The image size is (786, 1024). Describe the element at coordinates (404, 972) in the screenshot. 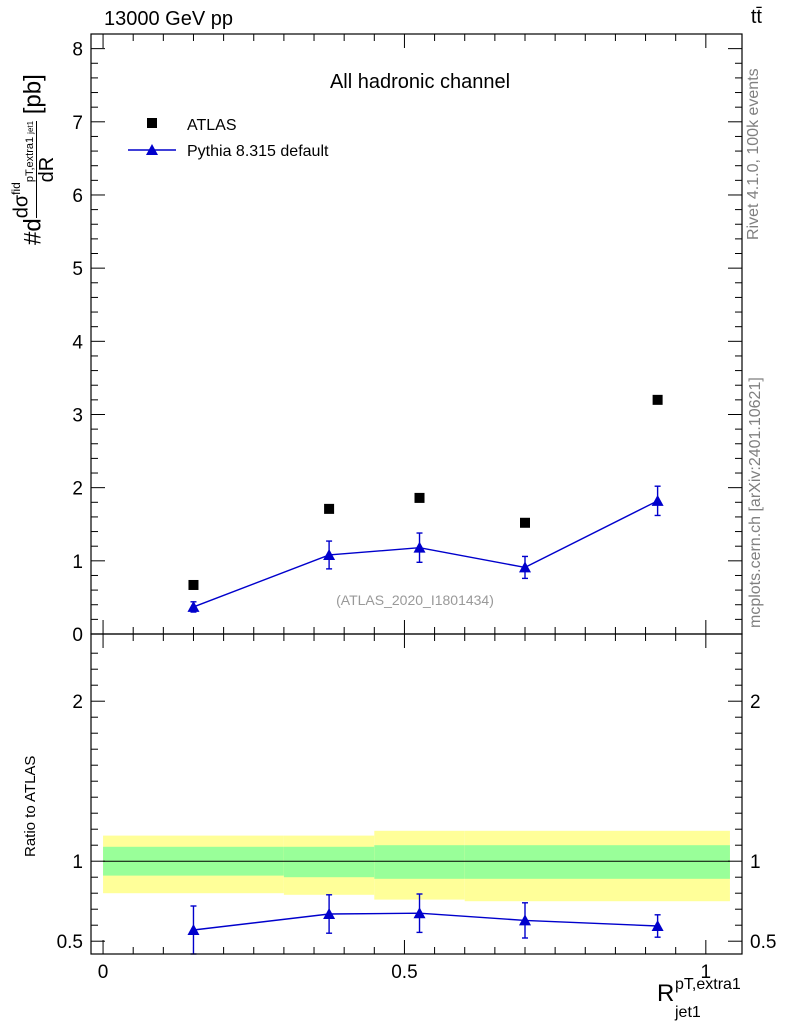

I see `x-tick-label: 0.5` at that location.